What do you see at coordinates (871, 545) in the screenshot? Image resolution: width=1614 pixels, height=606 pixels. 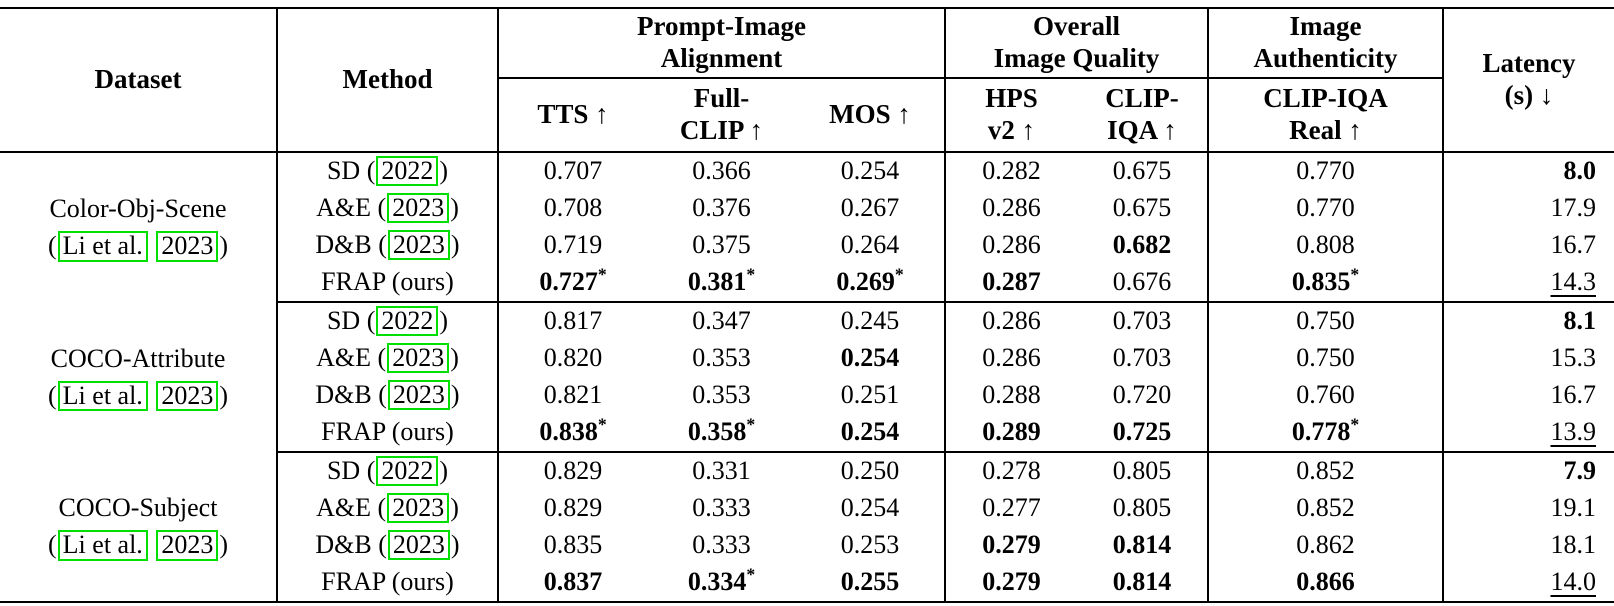 I see `metric-value-cell: 0.253` at bounding box center [871, 545].